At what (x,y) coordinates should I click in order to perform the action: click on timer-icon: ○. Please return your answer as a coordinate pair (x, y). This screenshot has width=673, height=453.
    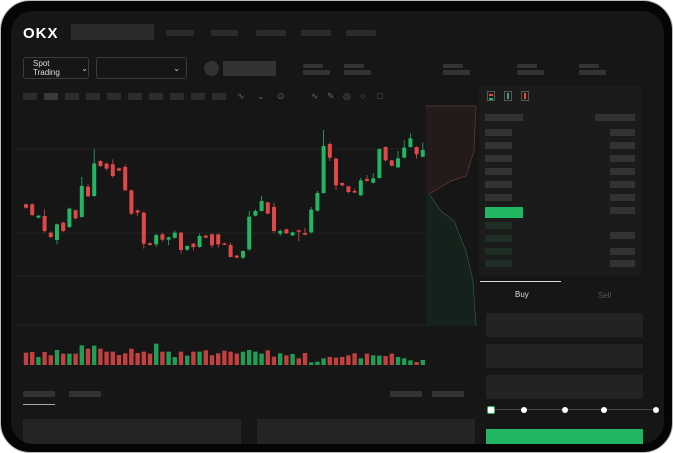
    Looking at the image, I should click on (363, 96).